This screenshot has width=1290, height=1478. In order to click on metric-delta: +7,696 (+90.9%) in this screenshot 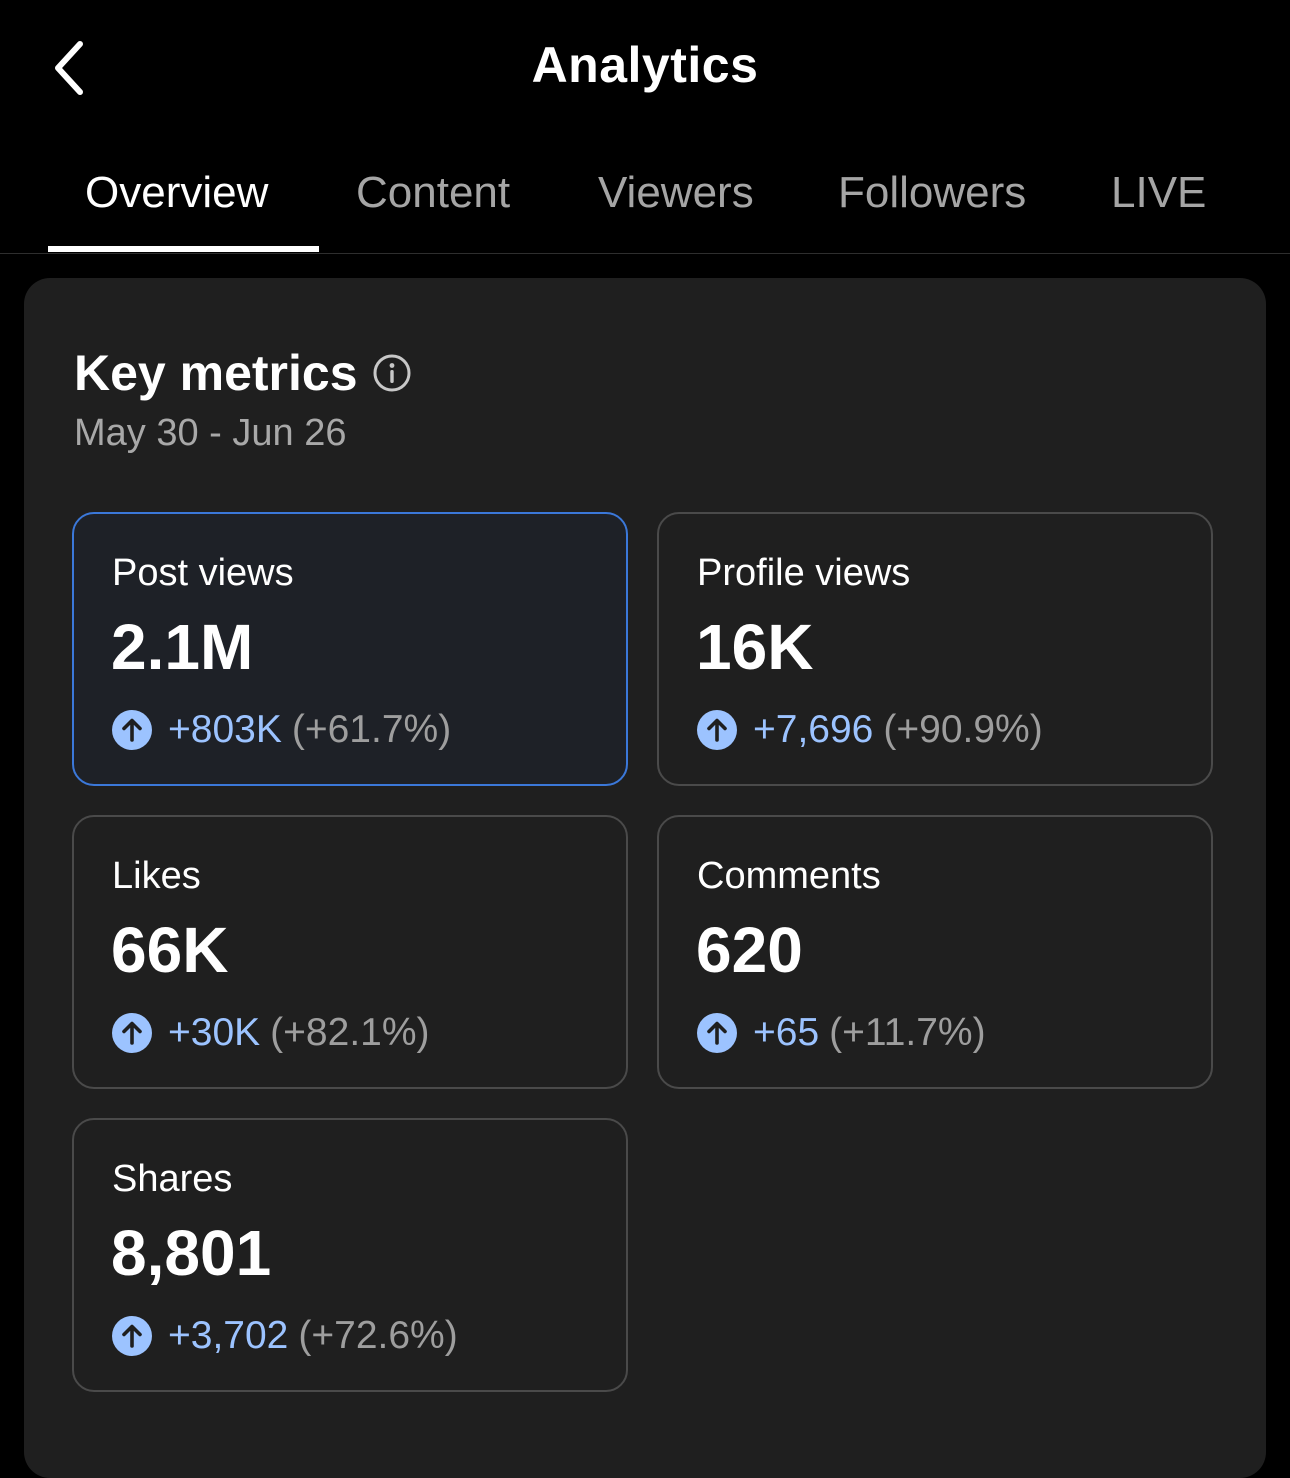, I will do `click(870, 730)`.